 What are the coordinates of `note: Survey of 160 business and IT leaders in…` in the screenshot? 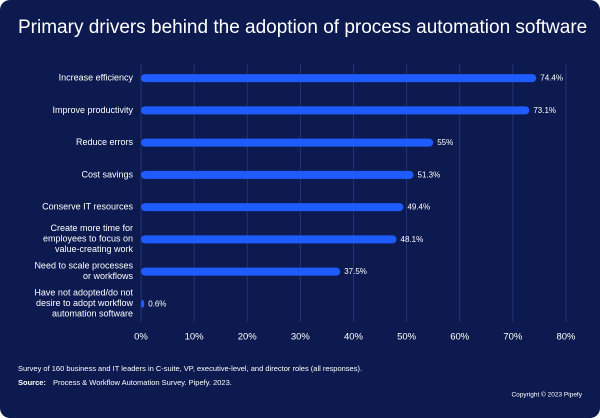 It's located at (190, 368).